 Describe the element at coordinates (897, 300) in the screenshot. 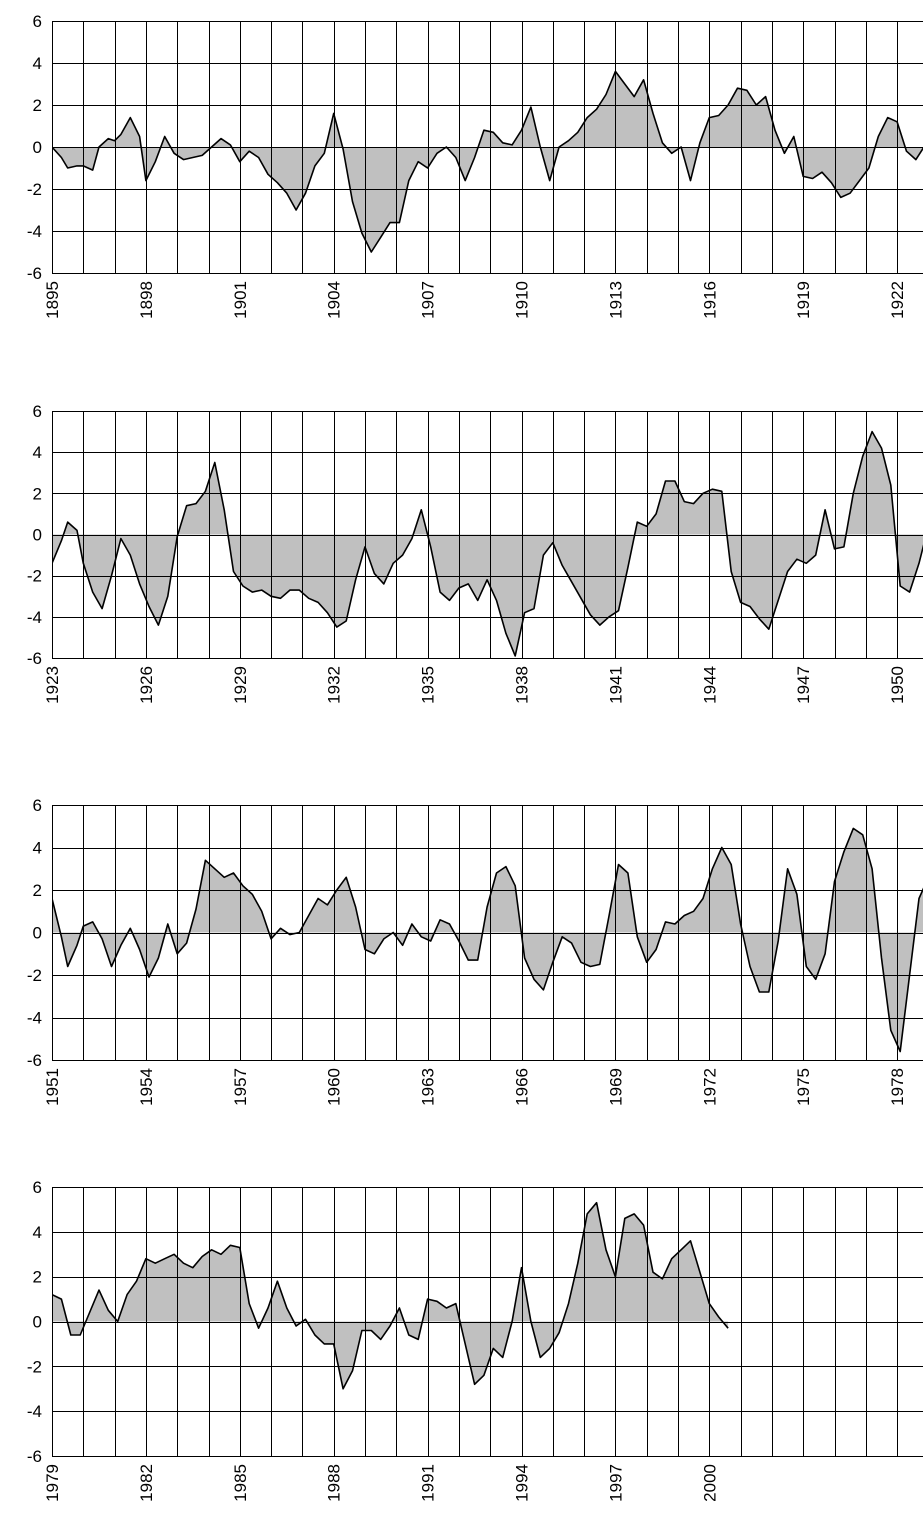

I see `x-tick-label: 1922` at that location.